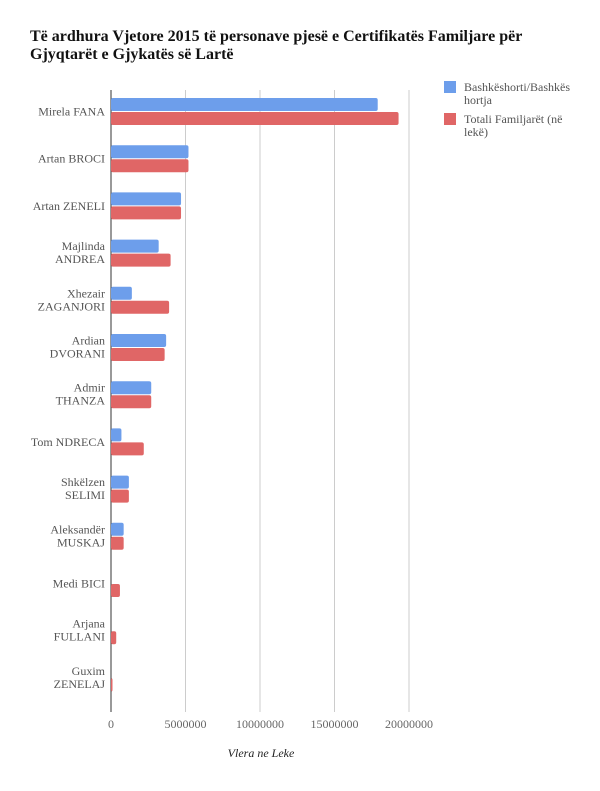 The height and width of the screenshot is (791, 600). What do you see at coordinates (77, 535) in the screenshot?
I see `category-label: Aleksandër MUSKAJ` at bounding box center [77, 535].